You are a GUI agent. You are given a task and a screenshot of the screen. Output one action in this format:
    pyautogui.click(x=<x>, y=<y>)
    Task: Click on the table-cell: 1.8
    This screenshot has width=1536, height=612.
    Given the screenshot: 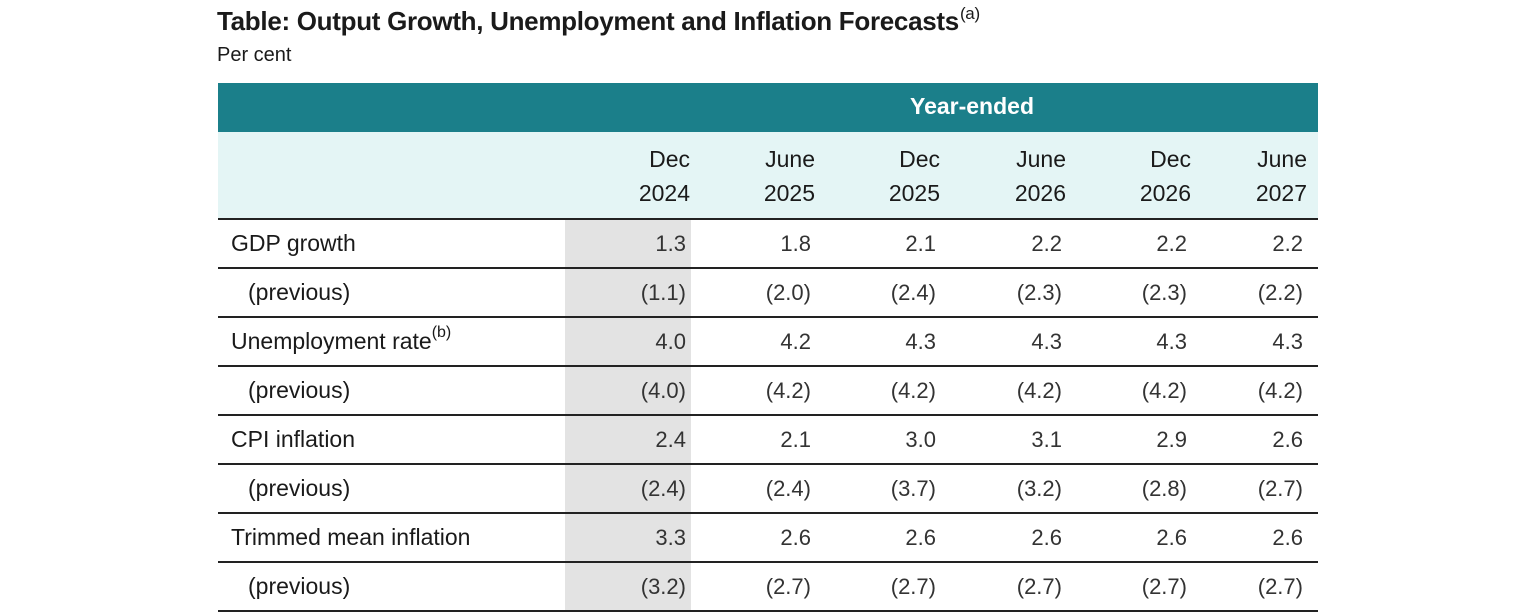 What is the action you would take?
    pyautogui.click(x=795, y=243)
    